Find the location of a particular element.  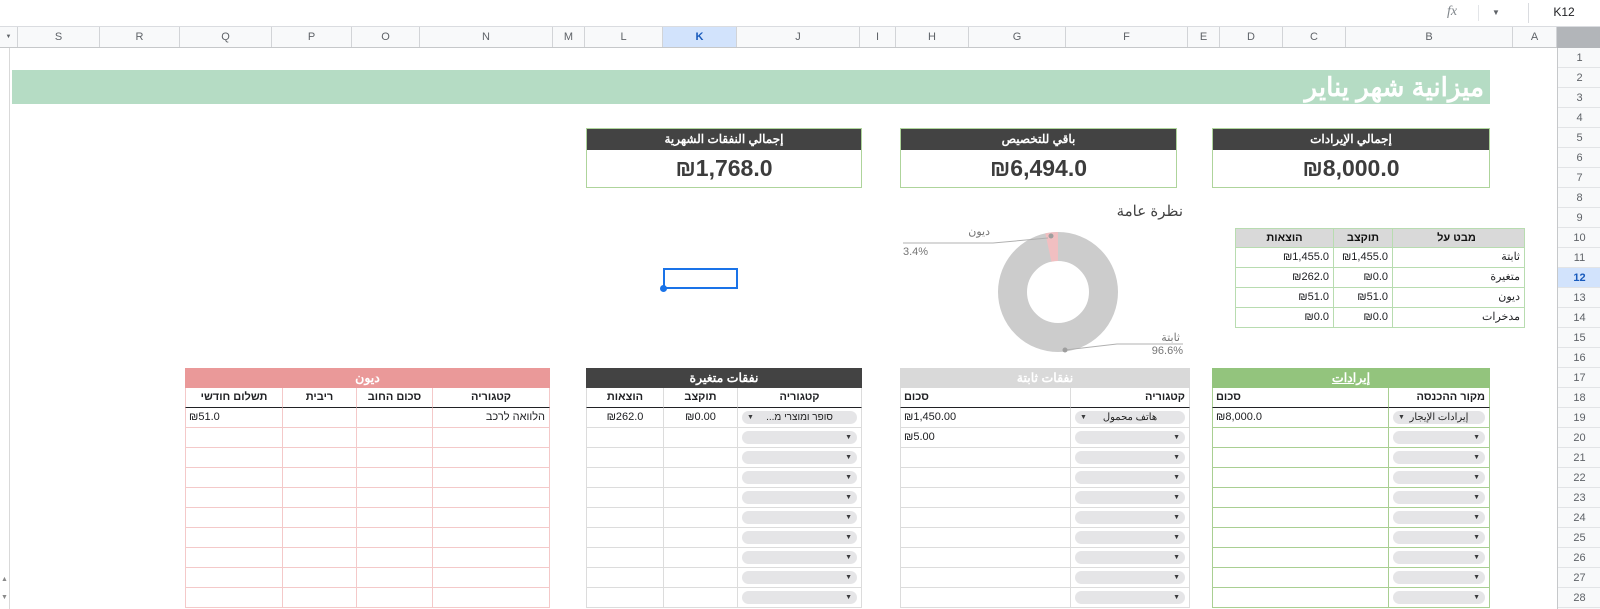

row-header-16: 16 is located at coordinates (1579, 358).